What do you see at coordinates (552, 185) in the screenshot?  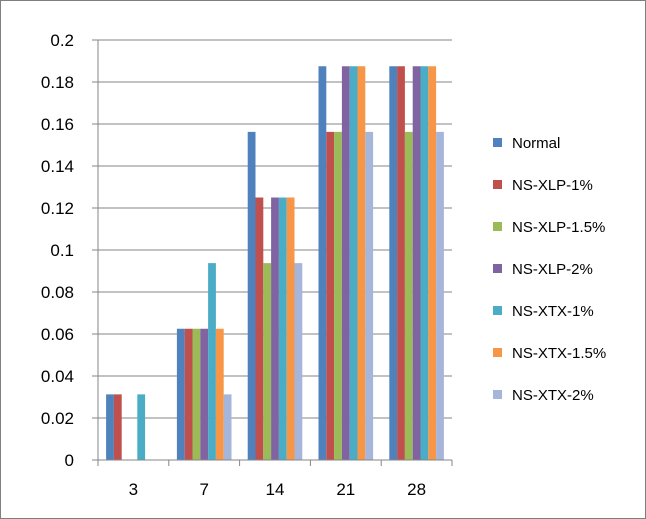 I see `legend-label: NS-XLP-1%` at bounding box center [552, 185].